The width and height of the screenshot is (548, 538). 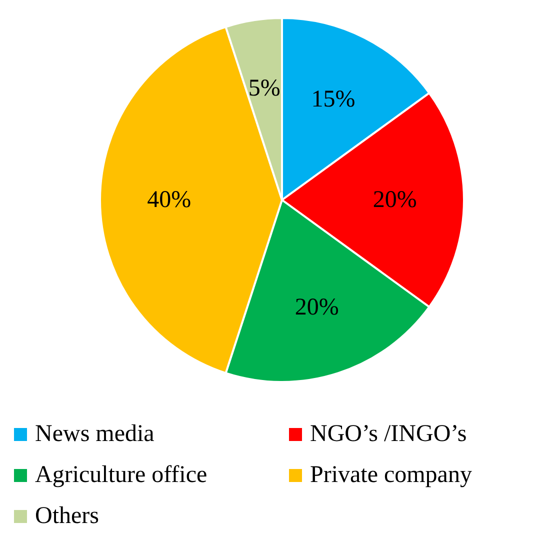 What do you see at coordinates (264, 89) in the screenshot?
I see `data-label: 5%` at bounding box center [264, 89].